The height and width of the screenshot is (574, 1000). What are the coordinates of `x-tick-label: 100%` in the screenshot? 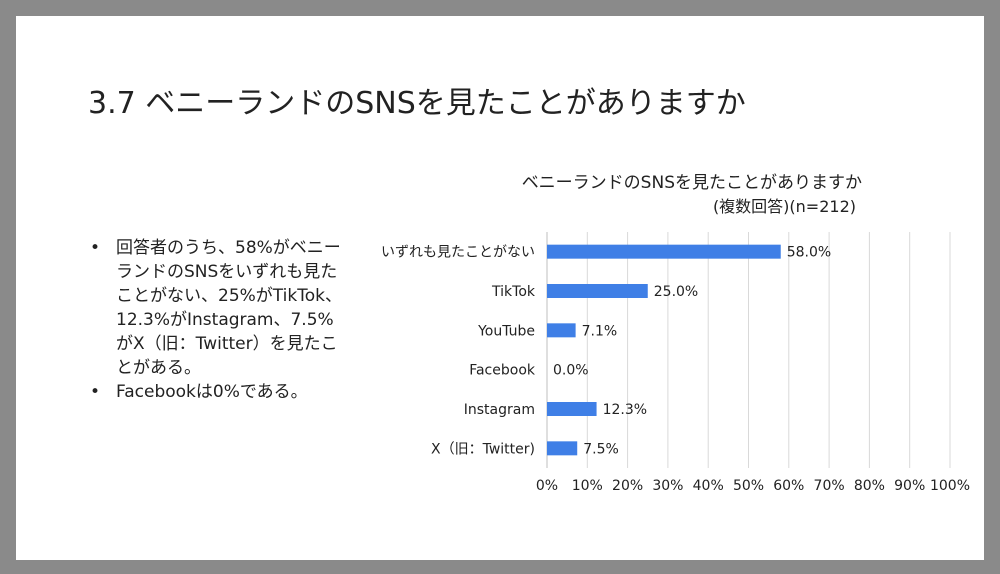 It's located at (950, 486).